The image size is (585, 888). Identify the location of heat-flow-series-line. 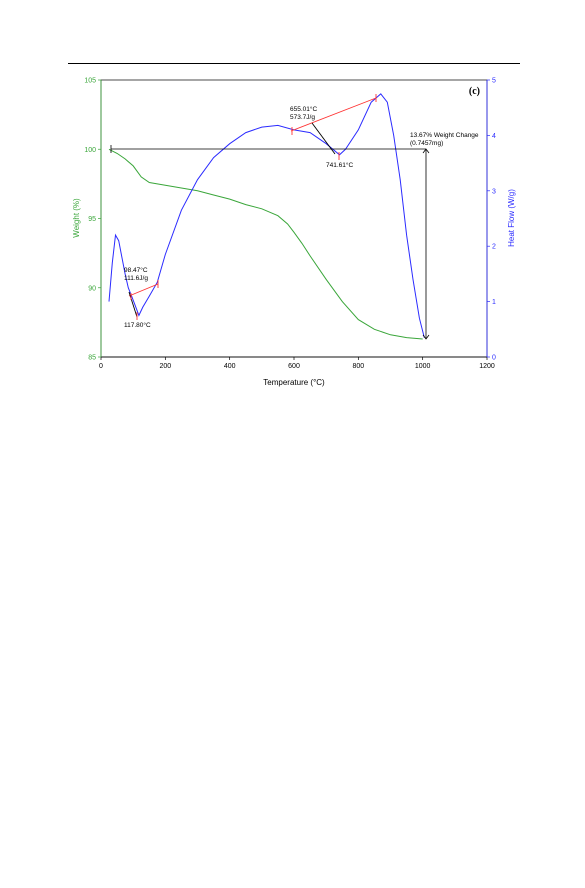
(266, 215).